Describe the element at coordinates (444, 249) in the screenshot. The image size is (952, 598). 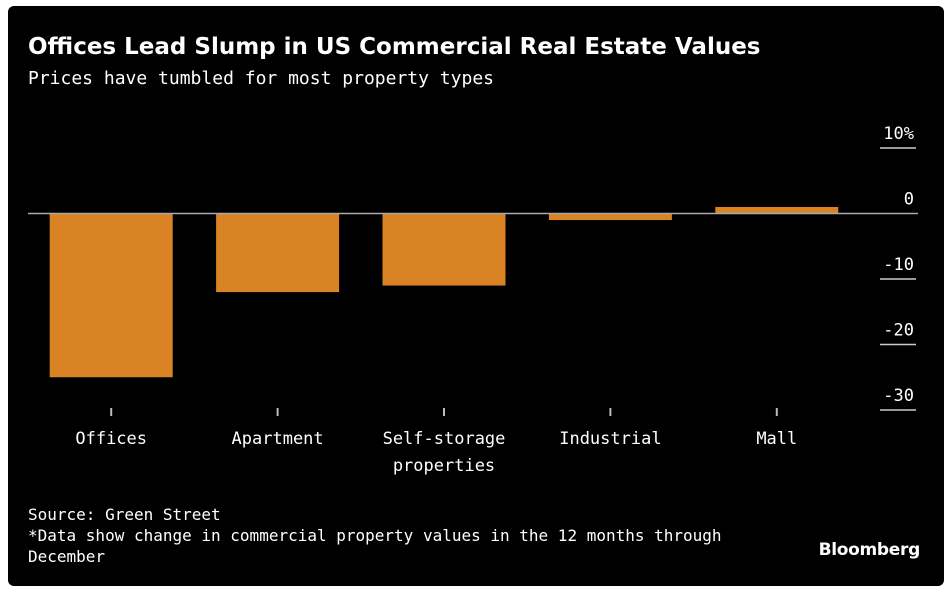
I see `bar-self-storage-properties` at that location.